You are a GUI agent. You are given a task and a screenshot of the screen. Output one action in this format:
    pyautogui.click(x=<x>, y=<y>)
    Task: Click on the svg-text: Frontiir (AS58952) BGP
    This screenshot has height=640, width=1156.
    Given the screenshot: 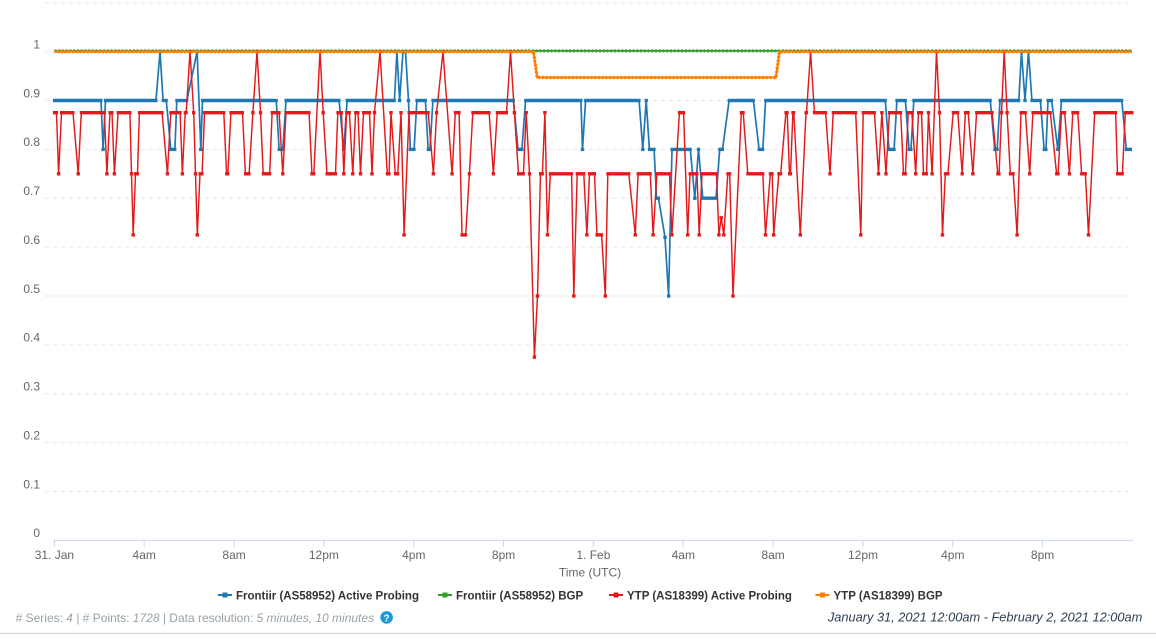 What is the action you would take?
    pyautogui.click(x=519, y=597)
    